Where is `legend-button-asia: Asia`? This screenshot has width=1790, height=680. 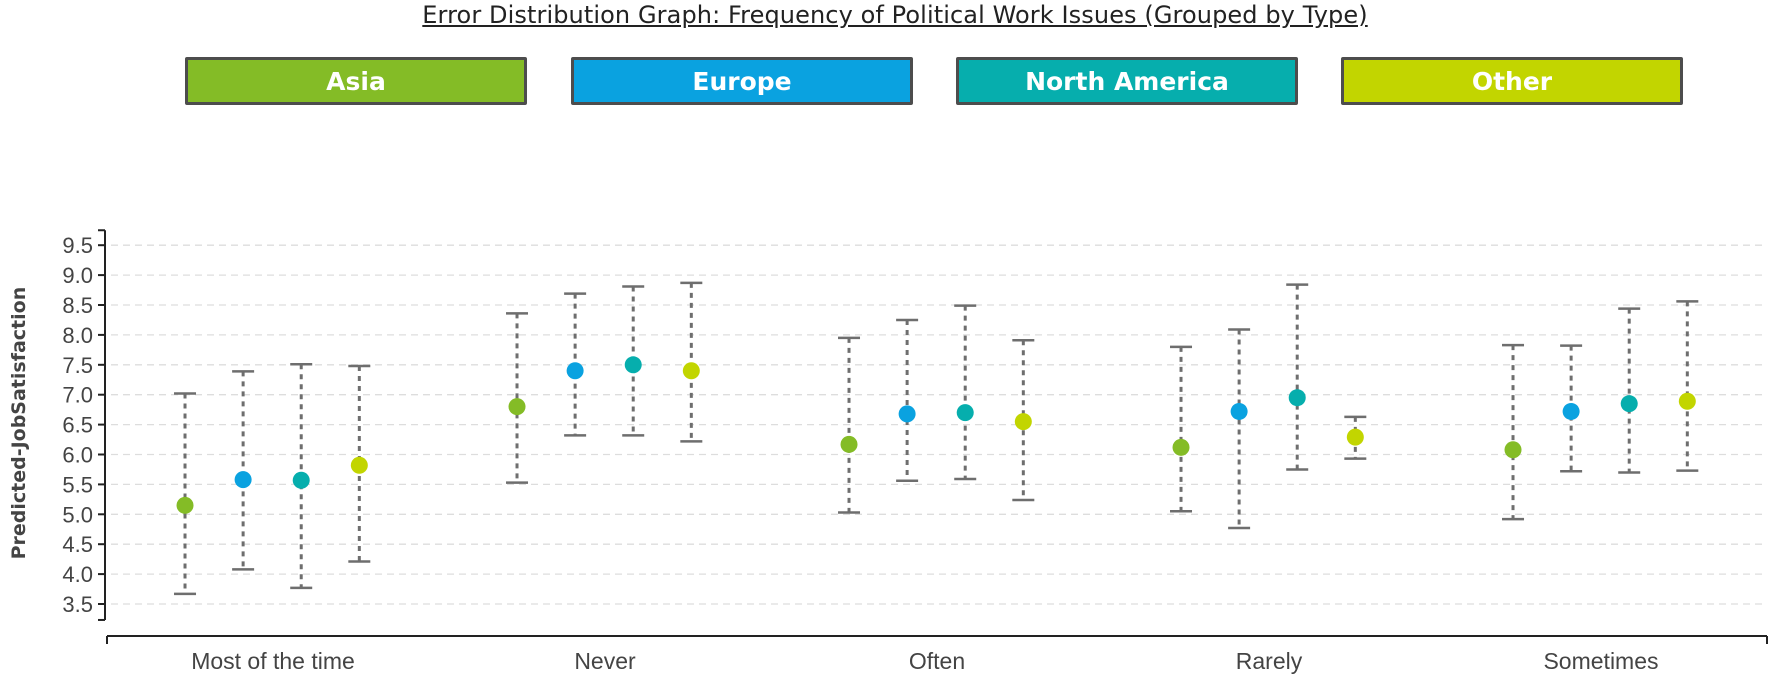 legend-button-asia: Asia is located at coordinates (356, 81).